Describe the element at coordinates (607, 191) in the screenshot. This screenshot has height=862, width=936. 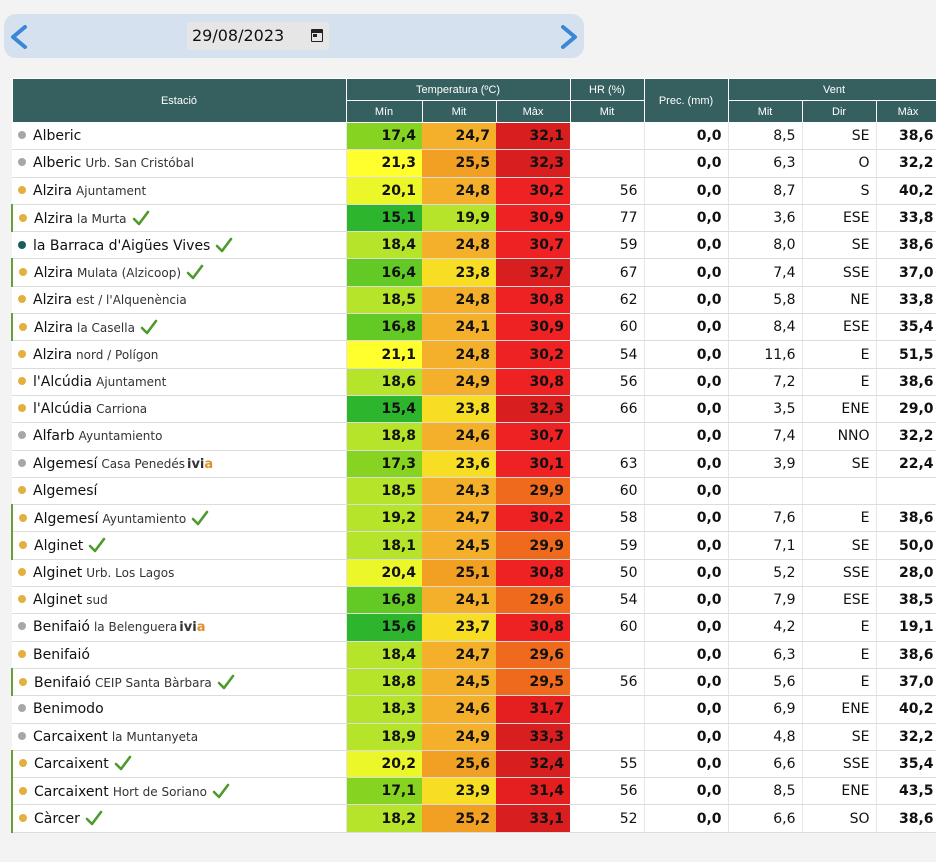
I see `humidity-cell: 56` at that location.